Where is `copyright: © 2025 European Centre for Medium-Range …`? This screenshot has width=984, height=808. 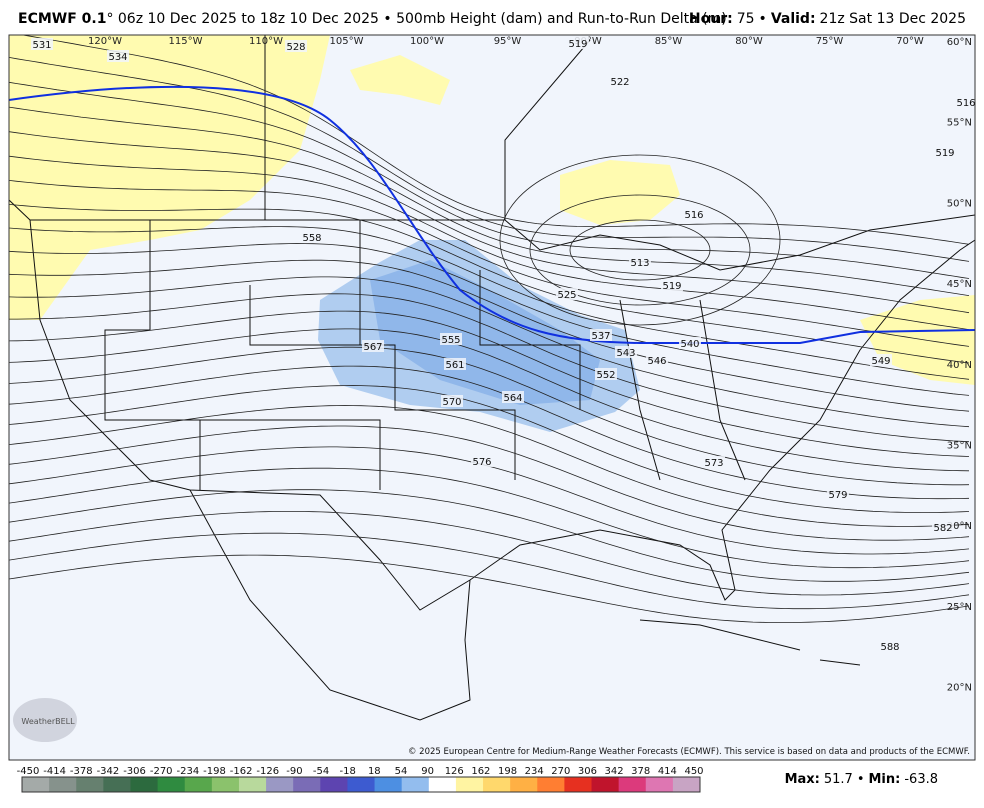 copyright: © 2025 European Centre for Medium-Range … is located at coordinates (689, 752).